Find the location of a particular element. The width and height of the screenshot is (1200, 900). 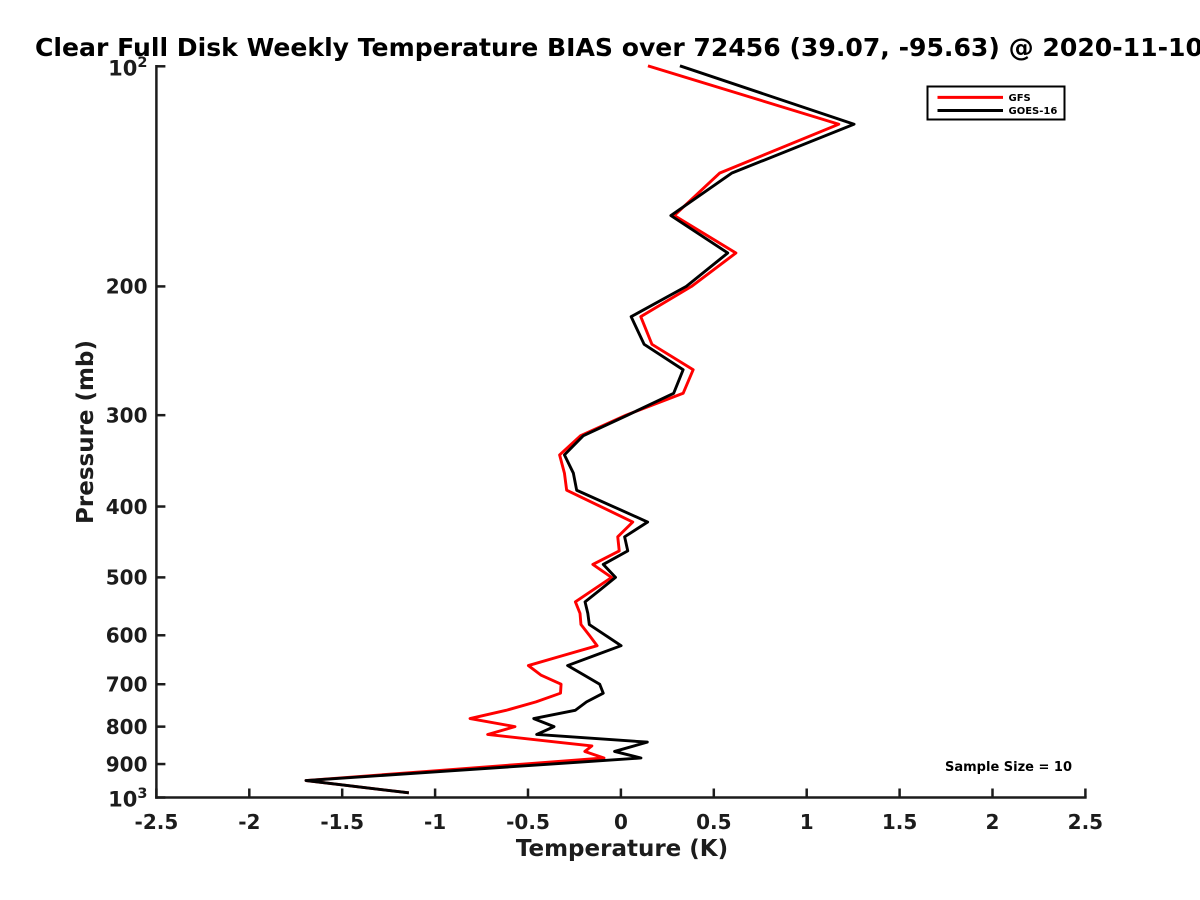

x-tick-label: 1 is located at coordinates (807, 822).